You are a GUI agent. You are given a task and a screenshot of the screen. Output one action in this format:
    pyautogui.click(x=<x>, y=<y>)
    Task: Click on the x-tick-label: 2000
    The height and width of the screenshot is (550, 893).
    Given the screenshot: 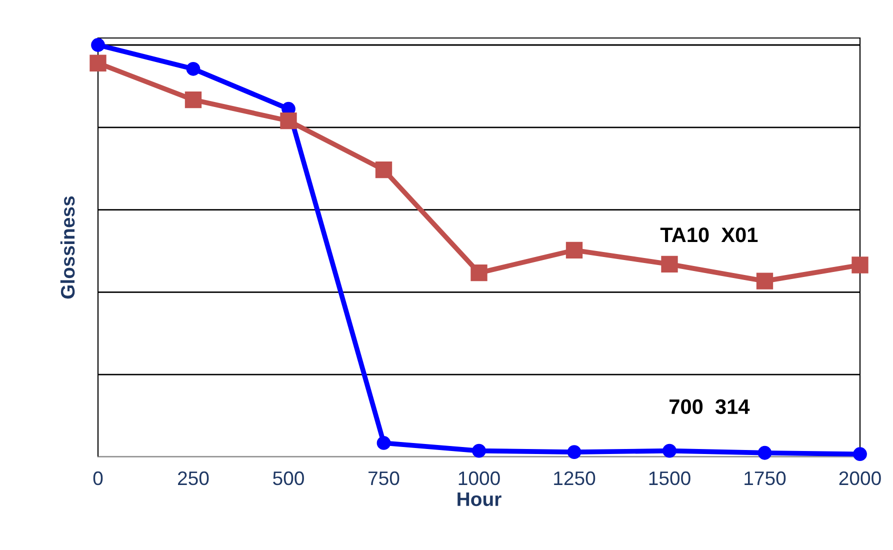 What is the action you would take?
    pyautogui.click(x=860, y=478)
    